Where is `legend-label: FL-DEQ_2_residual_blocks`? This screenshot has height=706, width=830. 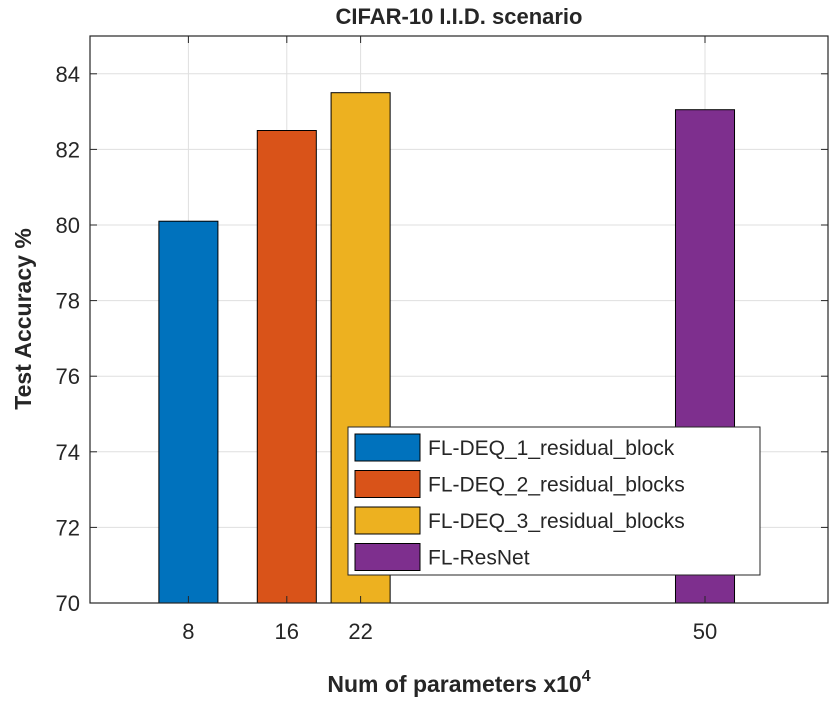 legend-label: FL-DEQ_2_residual_blocks is located at coordinates (556, 485).